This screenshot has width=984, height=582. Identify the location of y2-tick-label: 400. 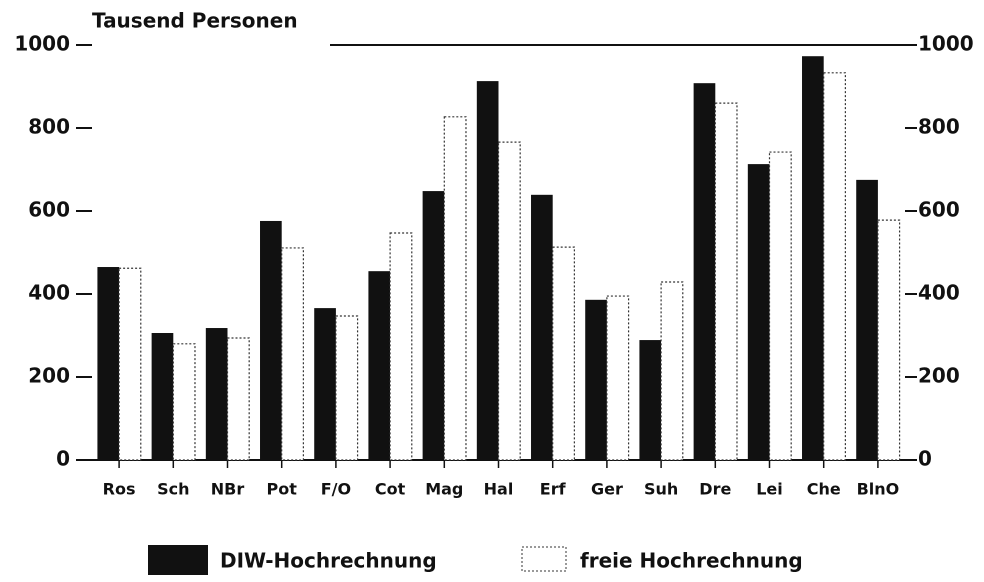
(939, 293).